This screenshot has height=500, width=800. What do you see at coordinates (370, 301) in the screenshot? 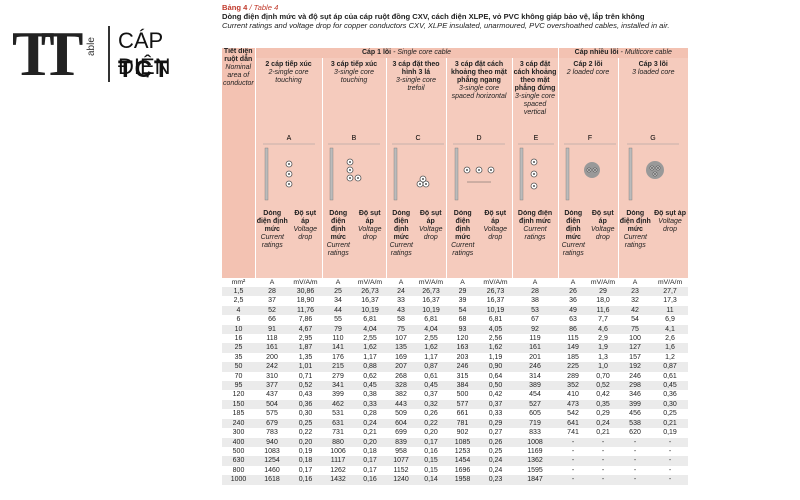
I see `value-cell: 16,37` at bounding box center [370, 301].